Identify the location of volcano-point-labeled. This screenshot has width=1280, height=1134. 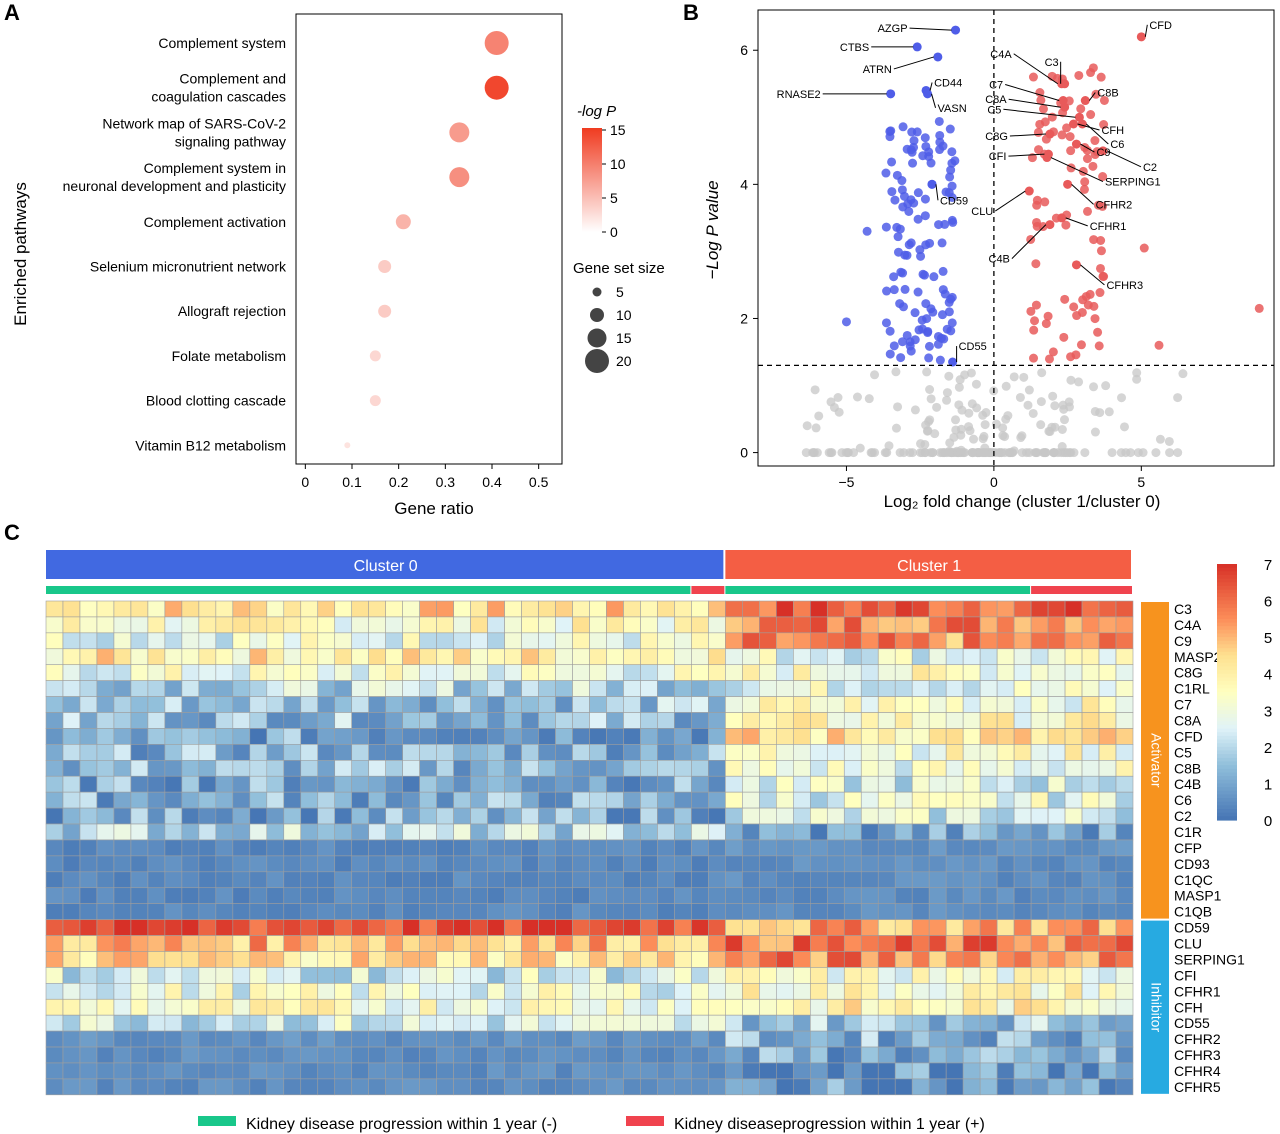
(1062, 218).